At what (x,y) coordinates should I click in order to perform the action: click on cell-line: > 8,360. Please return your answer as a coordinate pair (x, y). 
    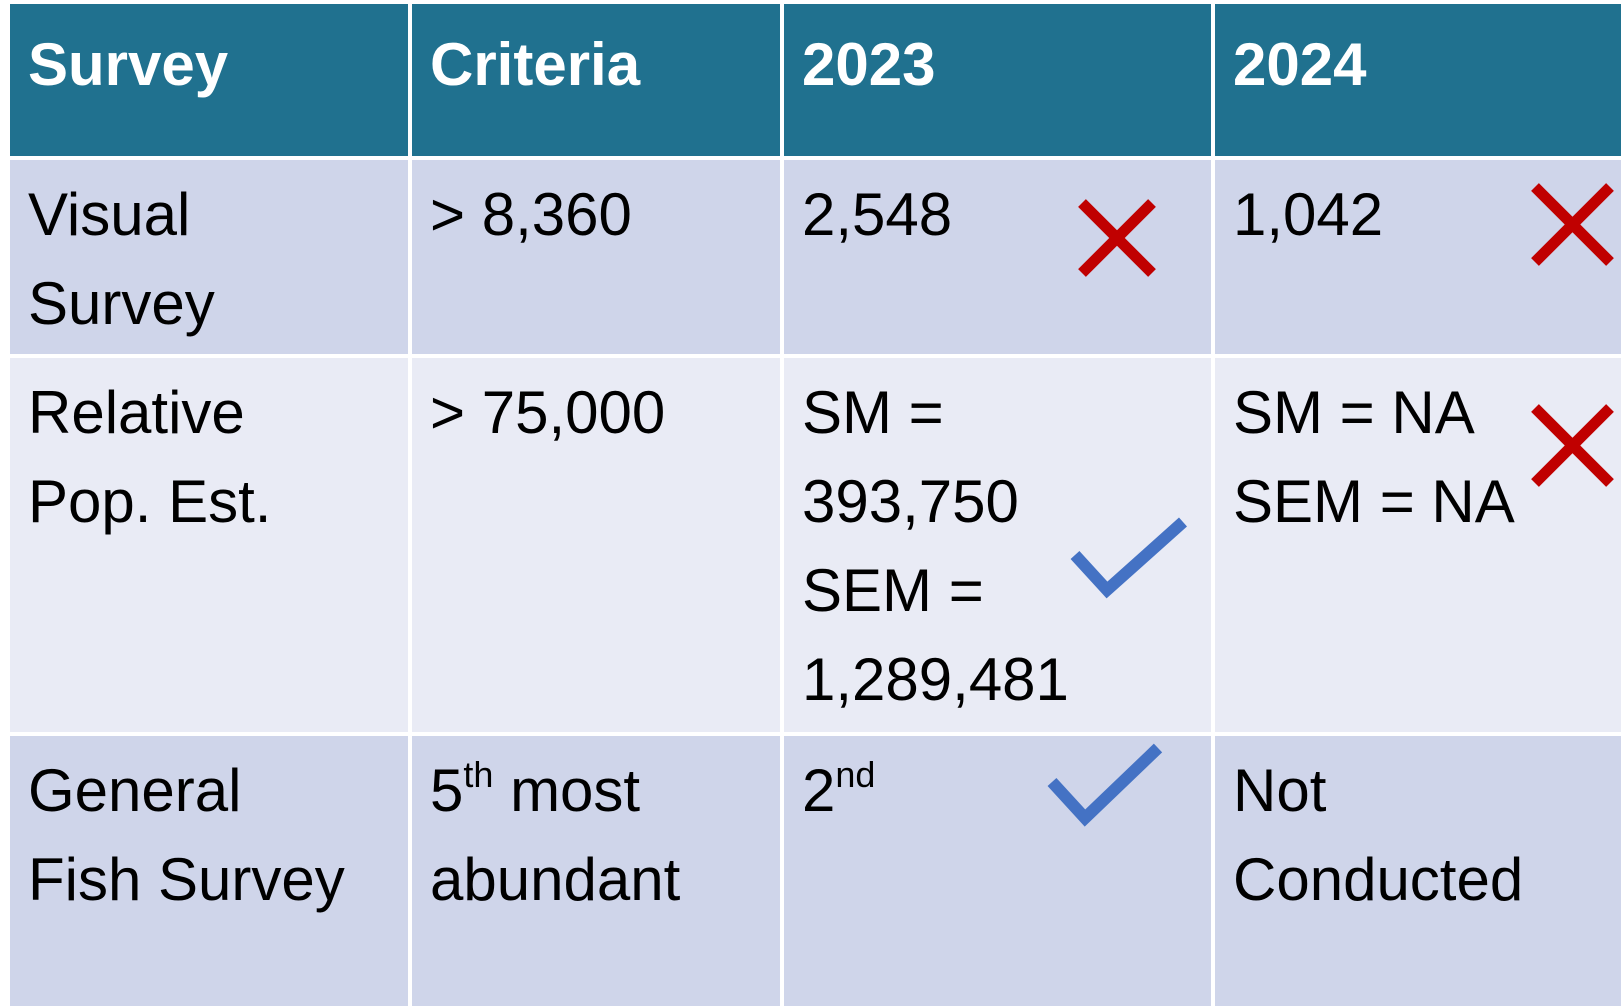
    Looking at the image, I should click on (531, 214).